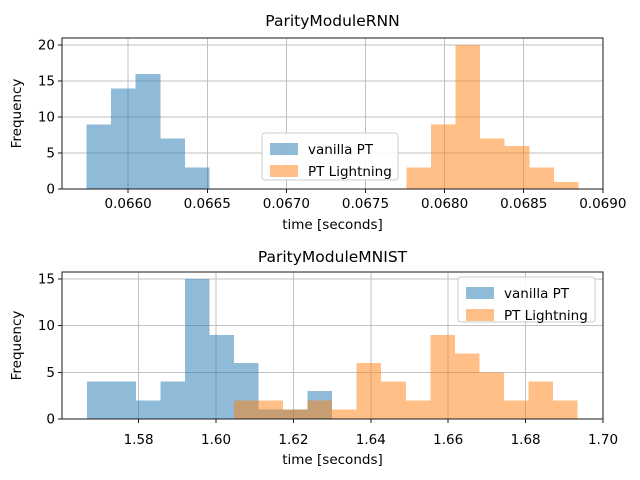 This screenshot has width=640, height=480. What do you see at coordinates (602, 204) in the screenshot?
I see `x-tick-label: 0.0690` at bounding box center [602, 204].